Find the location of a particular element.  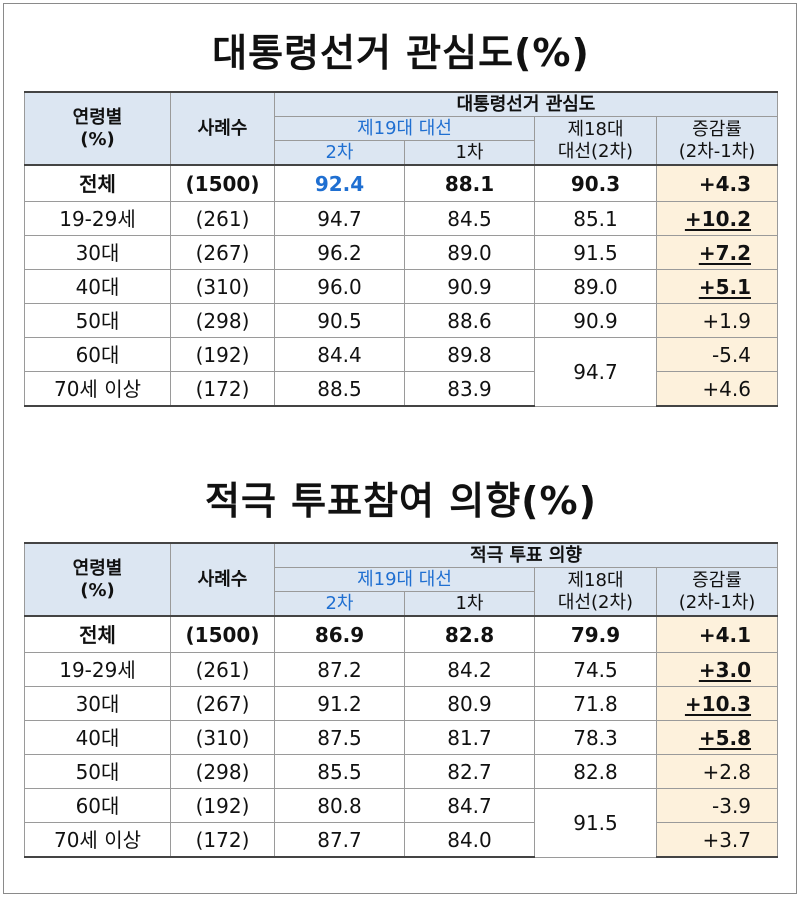

table-row: 40대 (310) 96.0 90.9 89.0 +5.1 is located at coordinates (401, 286).